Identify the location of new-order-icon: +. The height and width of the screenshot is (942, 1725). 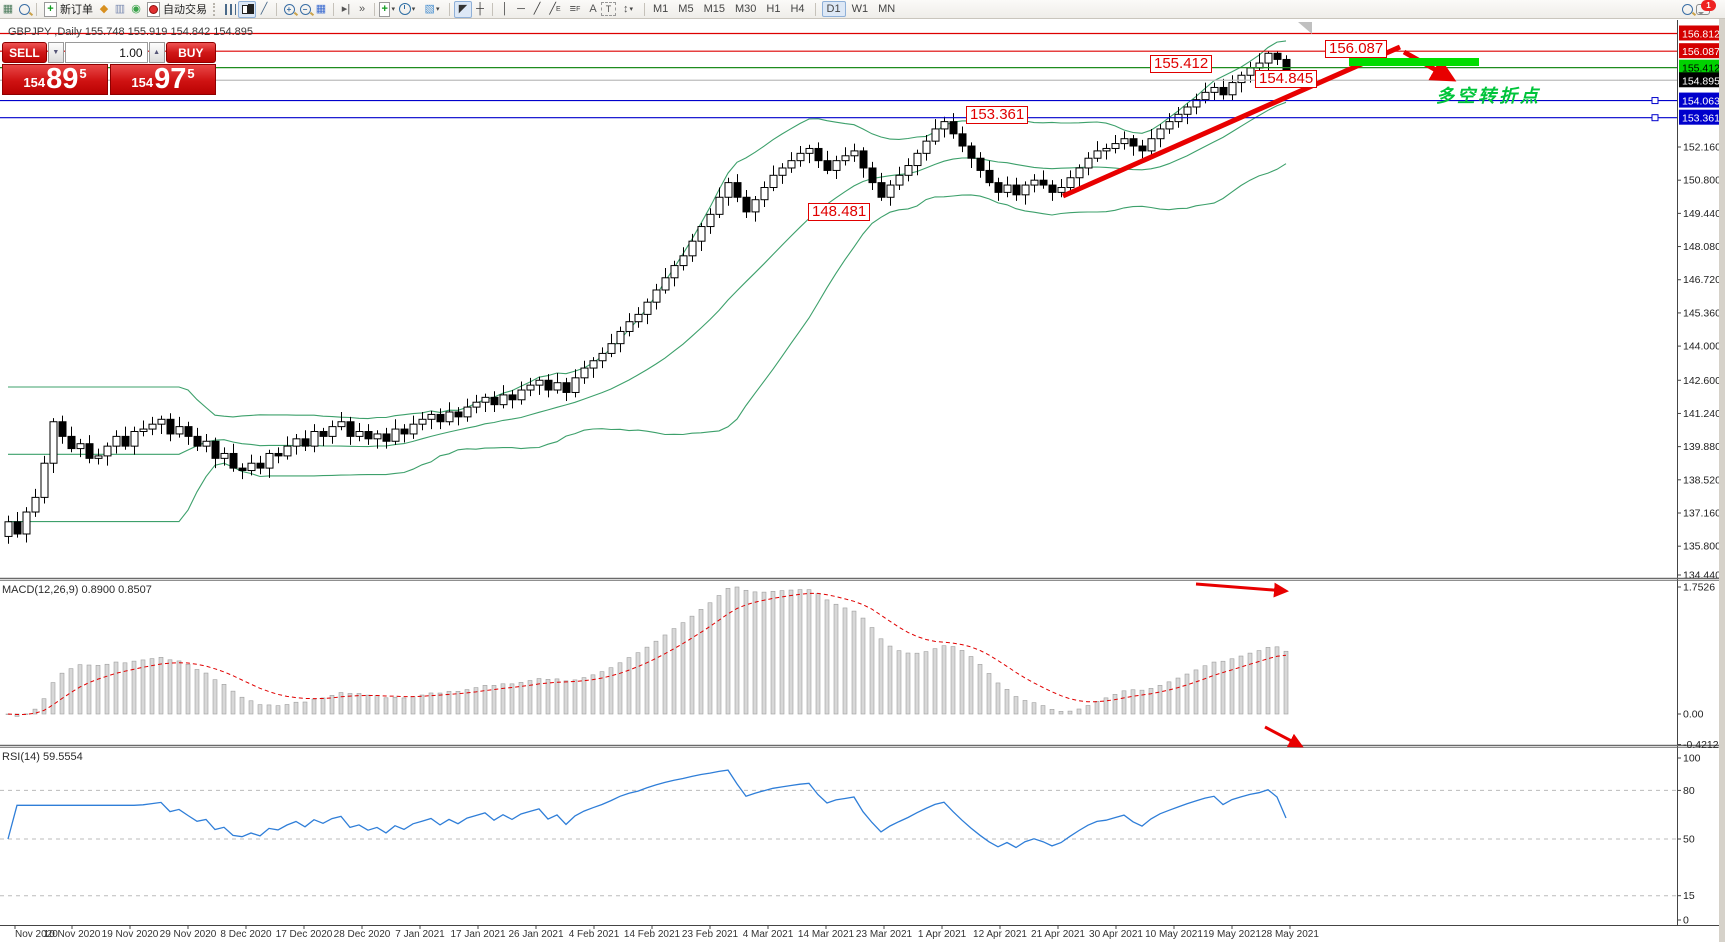
(50, 9).